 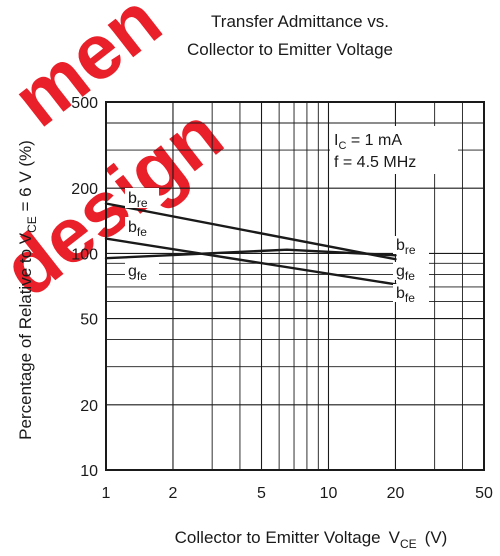 What do you see at coordinates (406, 247) in the screenshot?
I see `series-label-right-bre: bre` at bounding box center [406, 247].